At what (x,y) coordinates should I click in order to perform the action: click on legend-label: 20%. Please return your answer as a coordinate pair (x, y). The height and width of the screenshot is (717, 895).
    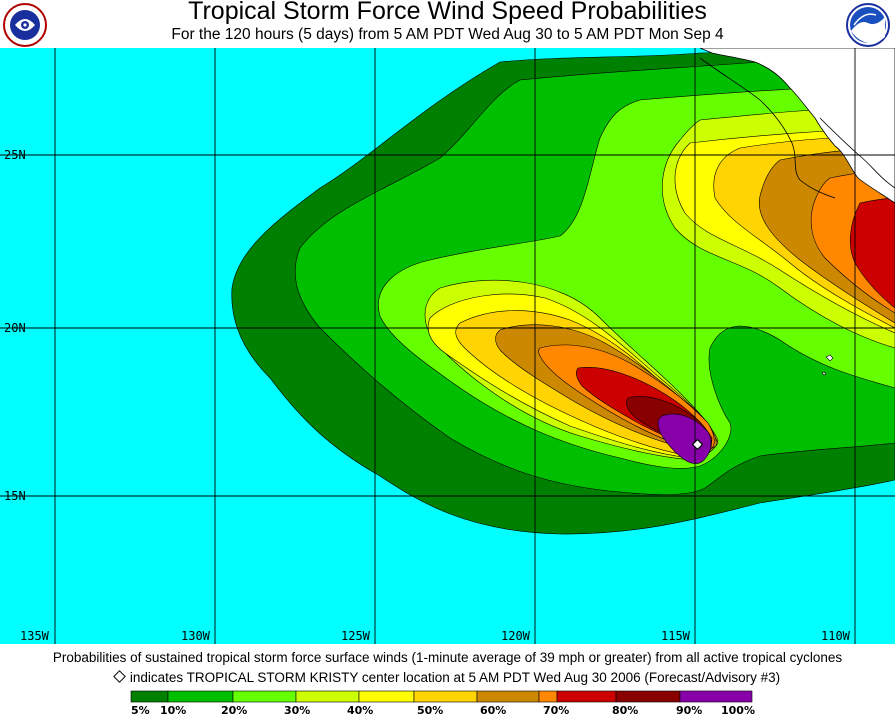
    Looking at the image, I should click on (234, 710).